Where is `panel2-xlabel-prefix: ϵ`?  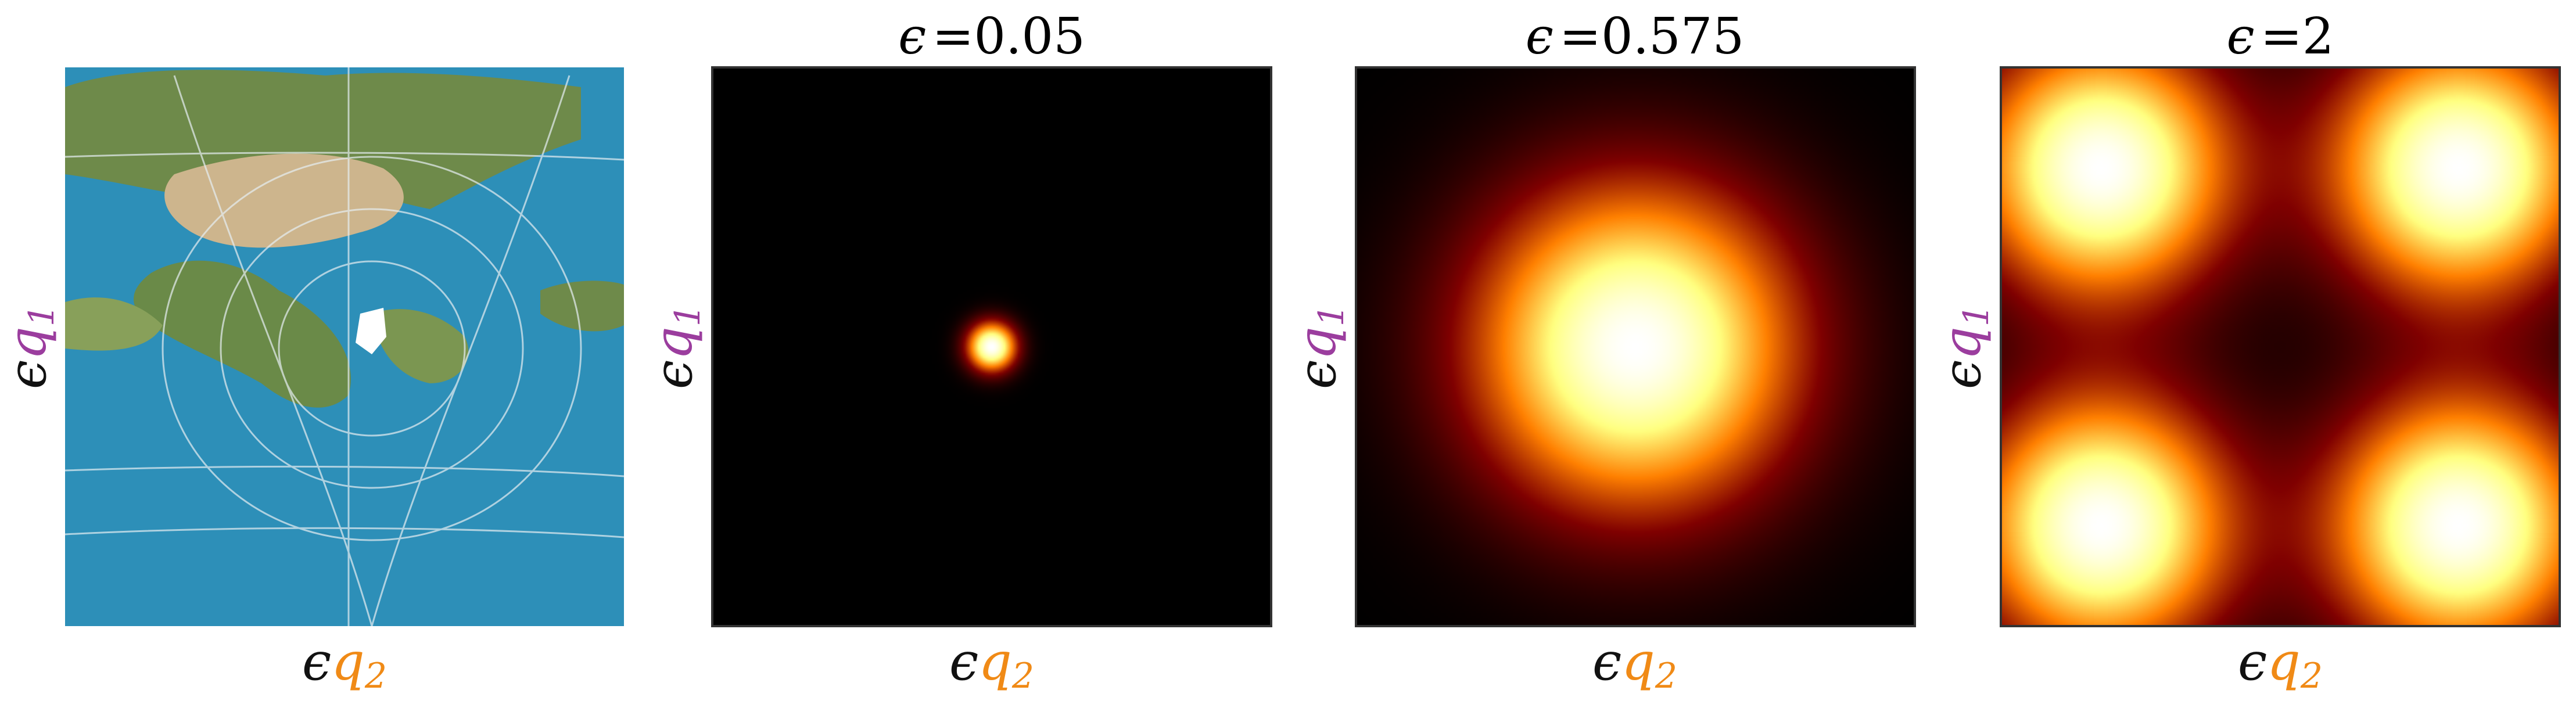 panel2-xlabel-prefix: ϵ is located at coordinates (963, 661).